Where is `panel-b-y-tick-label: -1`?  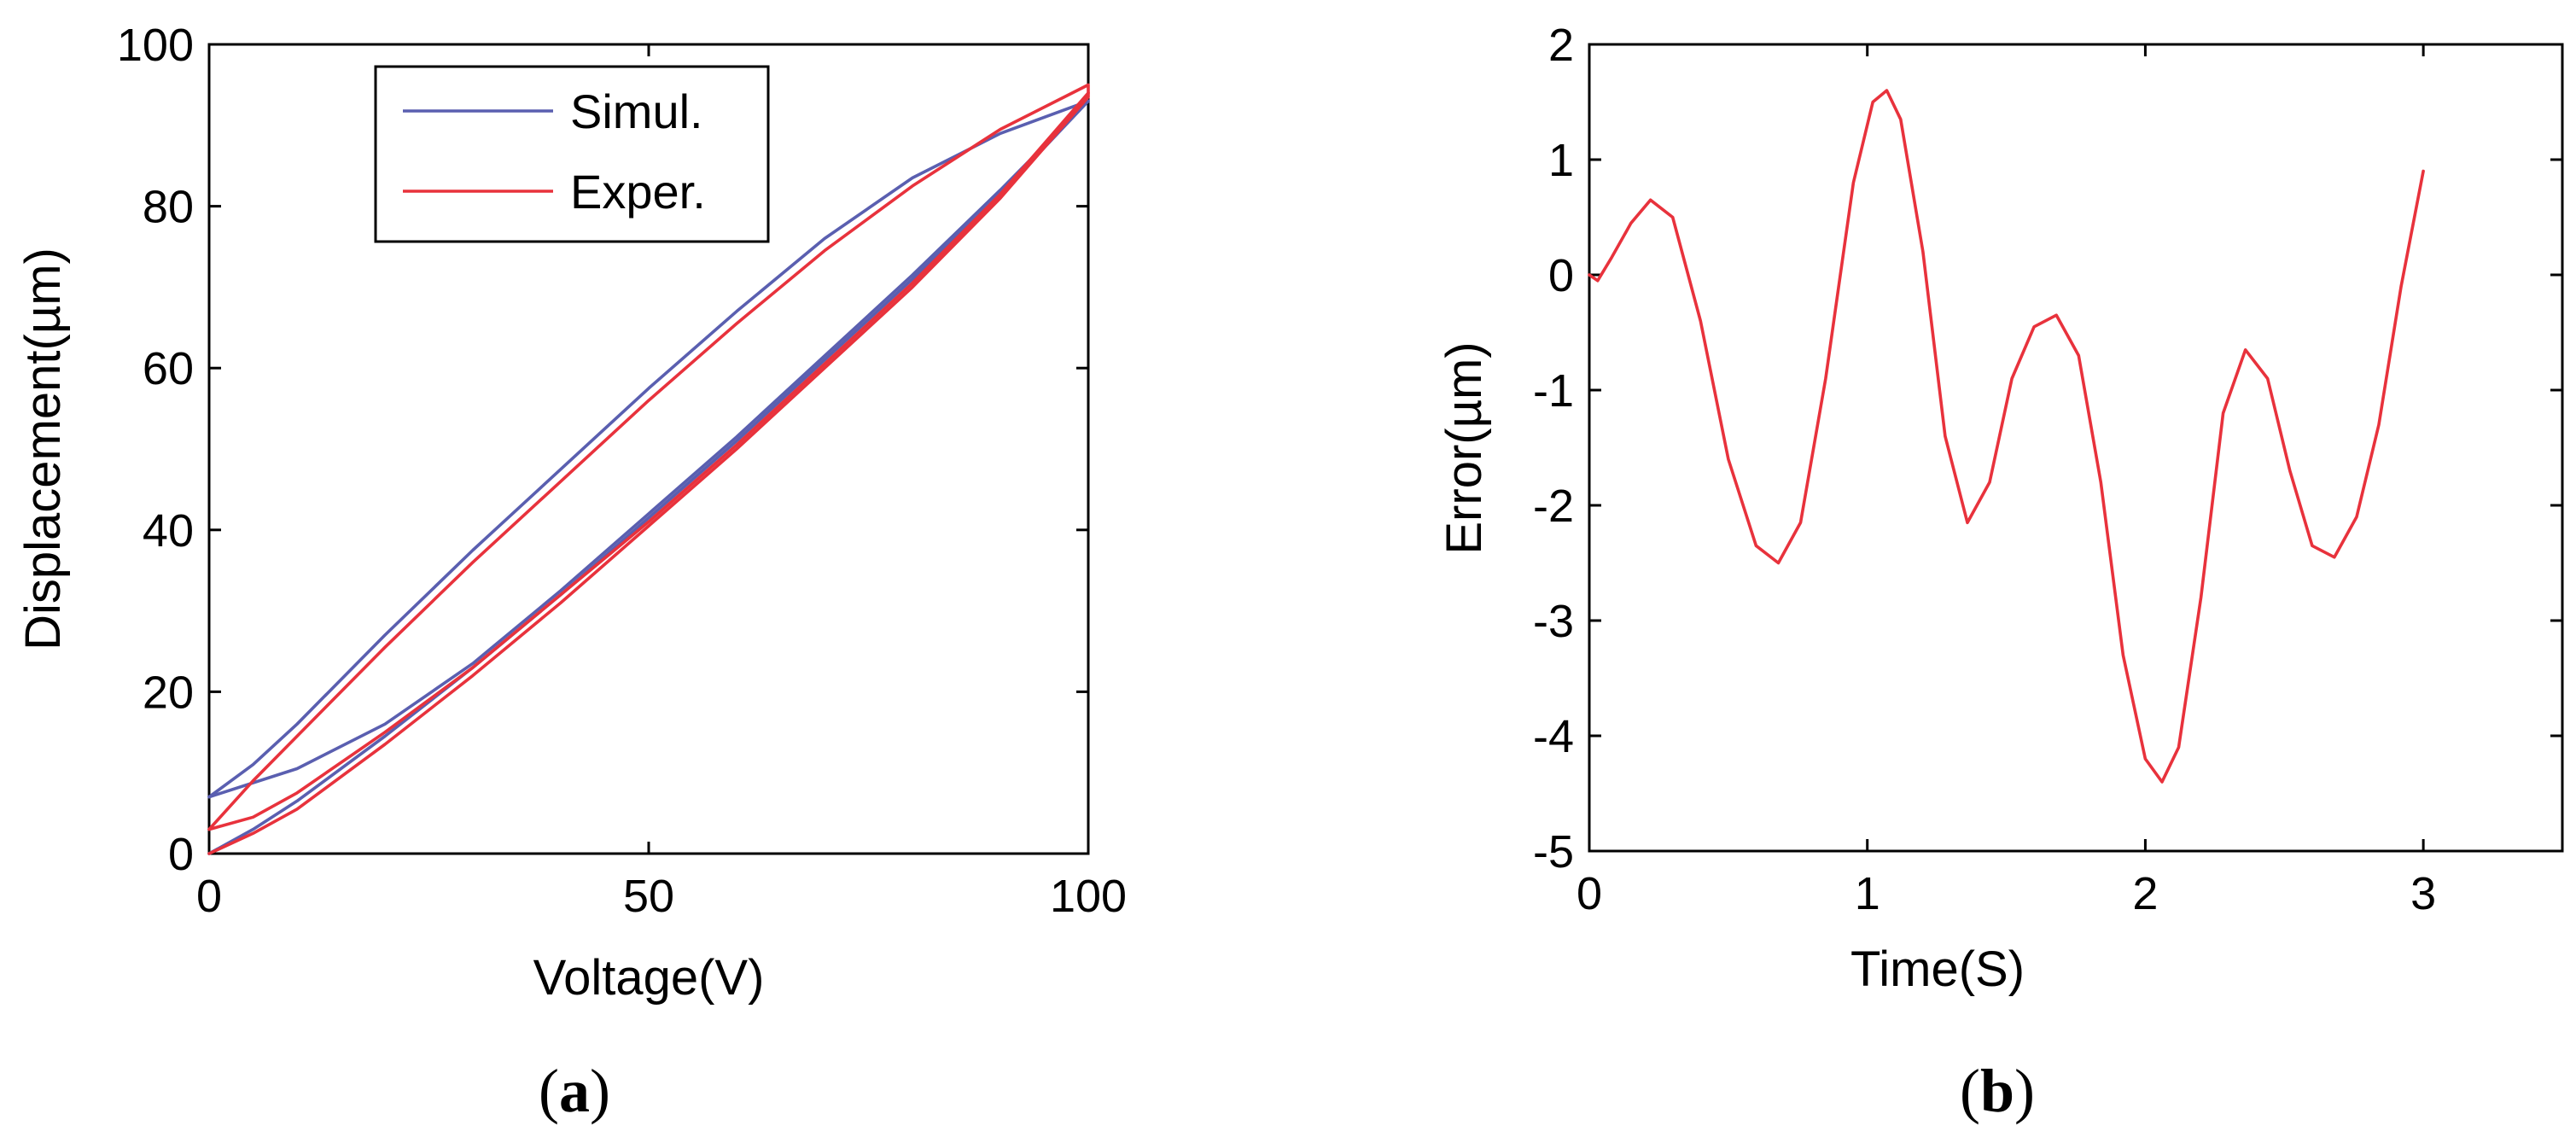
panel-b-y-tick-label: -1 is located at coordinates (1553, 391).